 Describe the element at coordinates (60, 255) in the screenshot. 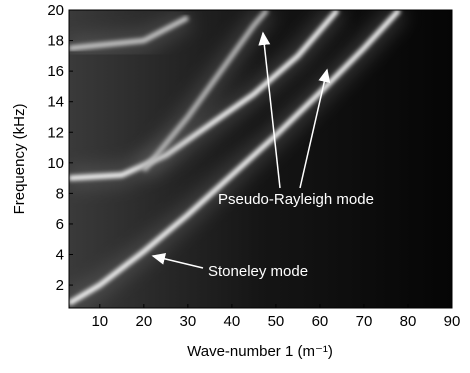

I see `y-tick-label: 4` at that location.